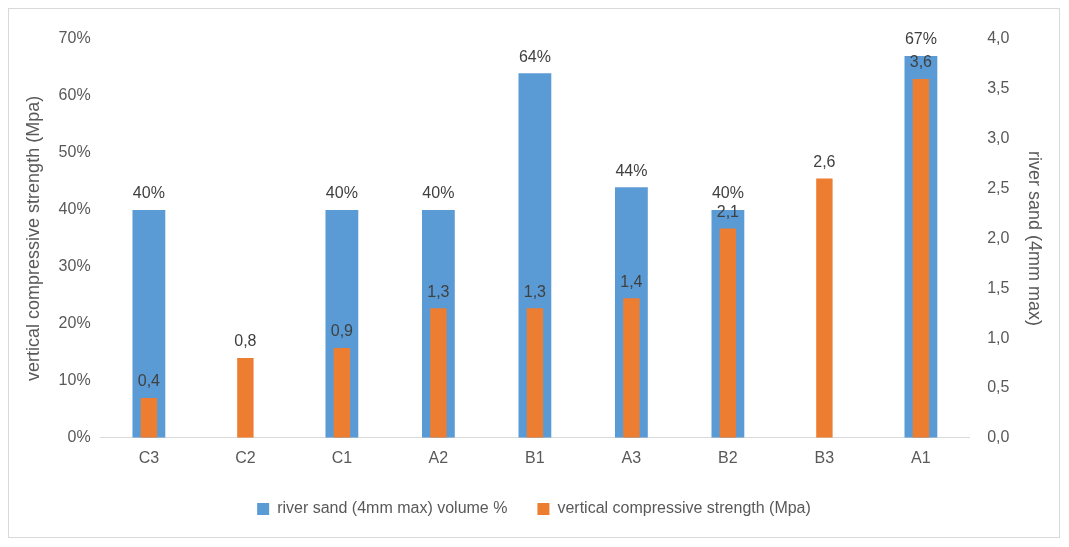 The width and height of the screenshot is (1069, 547). What do you see at coordinates (824, 161) in the screenshot?
I see `data-label: 2,6` at bounding box center [824, 161].